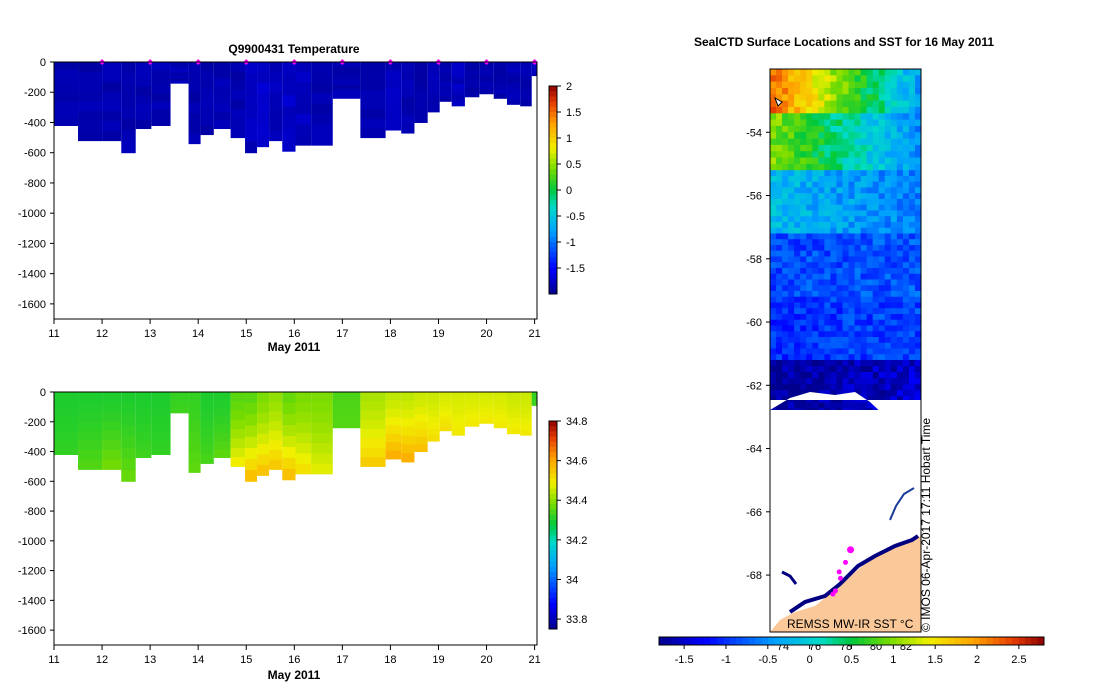 The height and width of the screenshot is (700, 1099). What do you see at coordinates (150, 660) in the screenshot?
I see `x-tick-label: 13` at bounding box center [150, 660].